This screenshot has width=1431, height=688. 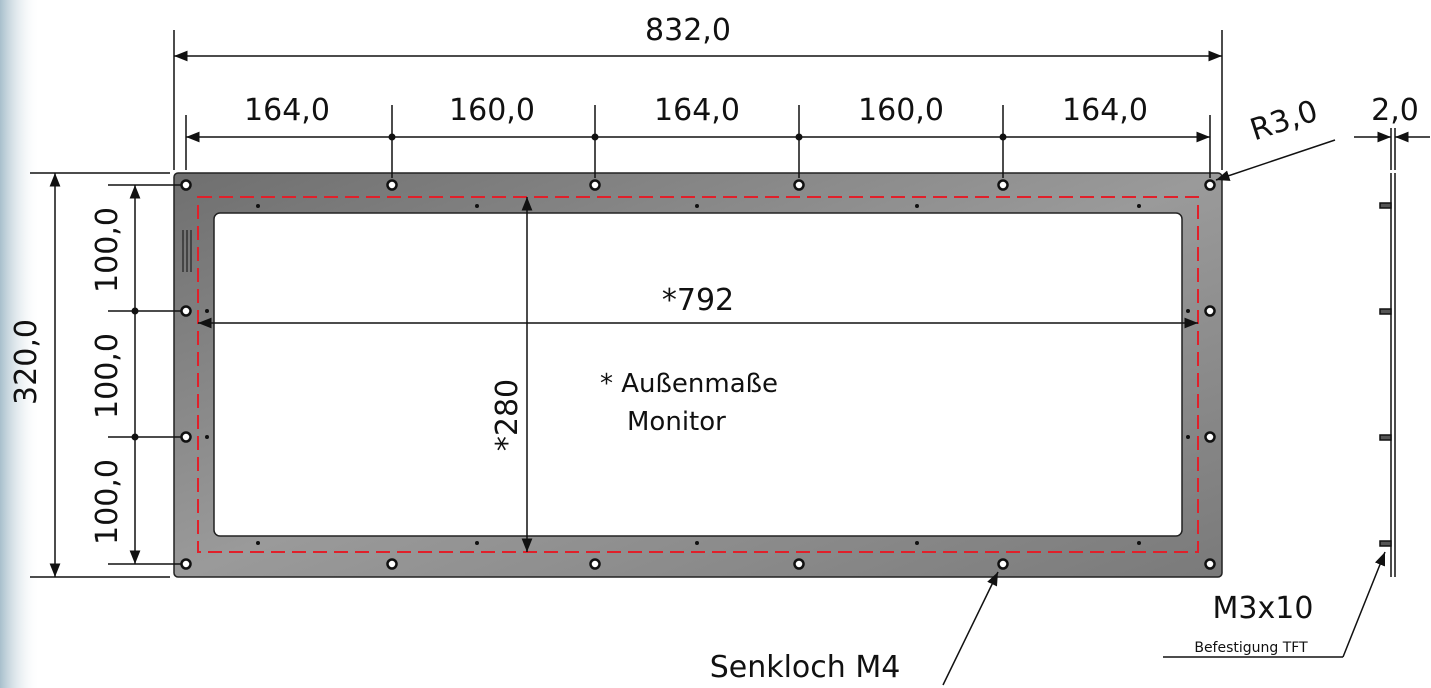 I want to click on background-edge, so click(x=20, y=344).